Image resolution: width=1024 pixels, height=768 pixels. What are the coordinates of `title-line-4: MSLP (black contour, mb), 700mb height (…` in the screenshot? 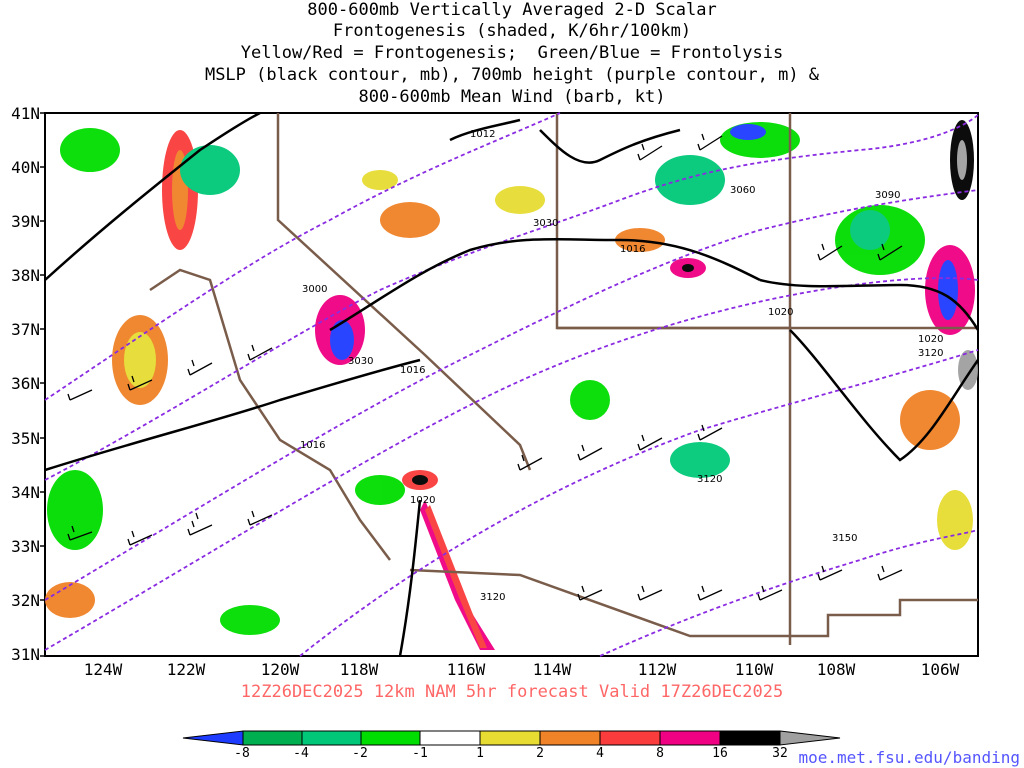 It's located at (512, 75).